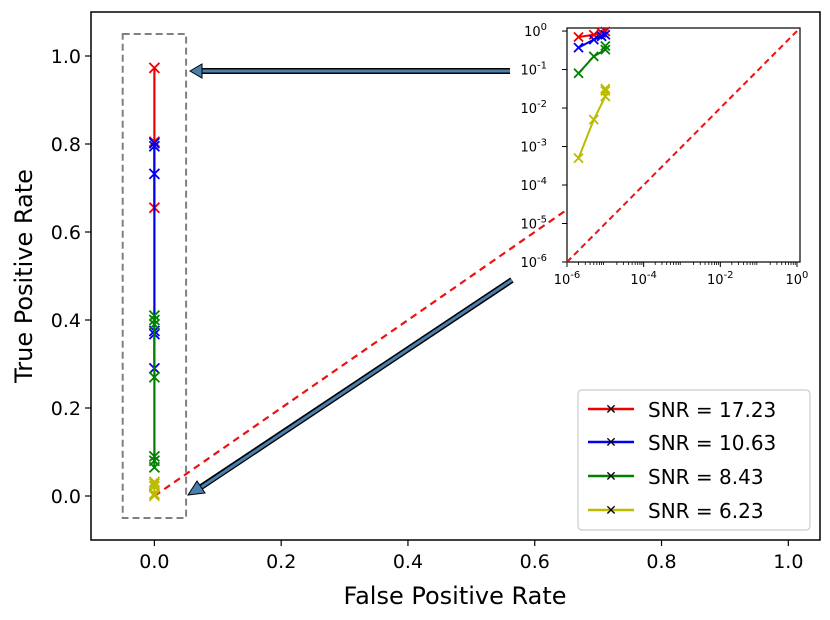 This screenshot has height=620, width=830. What do you see at coordinates (712, 410) in the screenshot?
I see `legend-label-1: SNR = 17.23` at bounding box center [712, 410].